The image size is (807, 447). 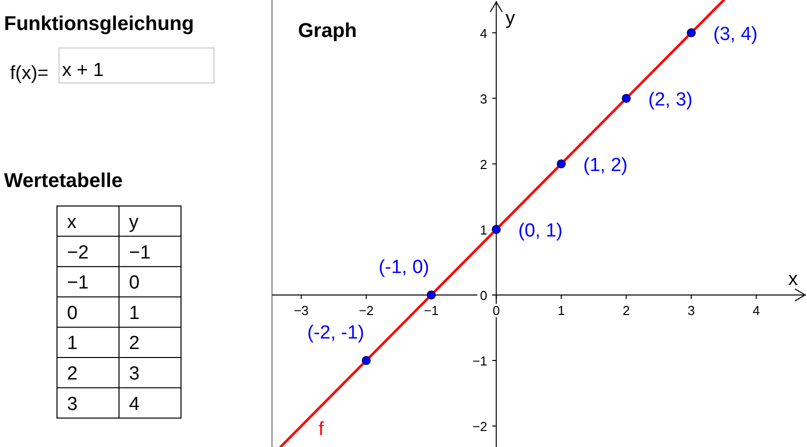 What do you see at coordinates (691, 310) in the screenshot?
I see `x-tick-label: 3` at bounding box center [691, 310].